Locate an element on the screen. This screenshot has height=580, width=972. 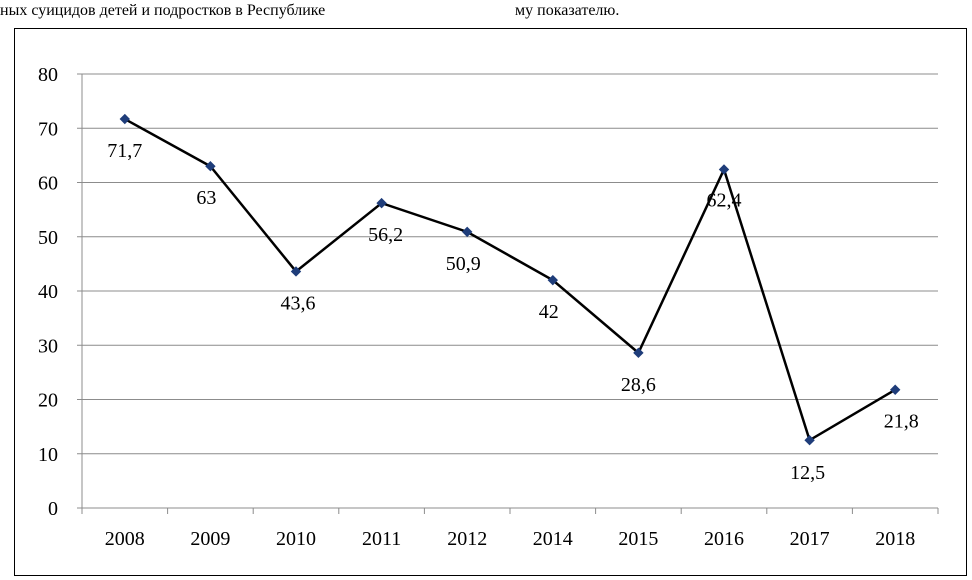
data-label: 42 is located at coordinates (549, 312).